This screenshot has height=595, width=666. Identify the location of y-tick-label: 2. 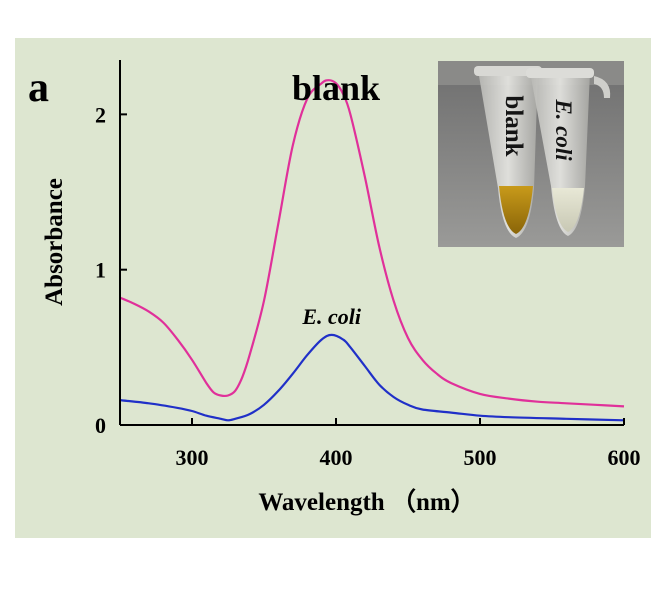
(100, 114).